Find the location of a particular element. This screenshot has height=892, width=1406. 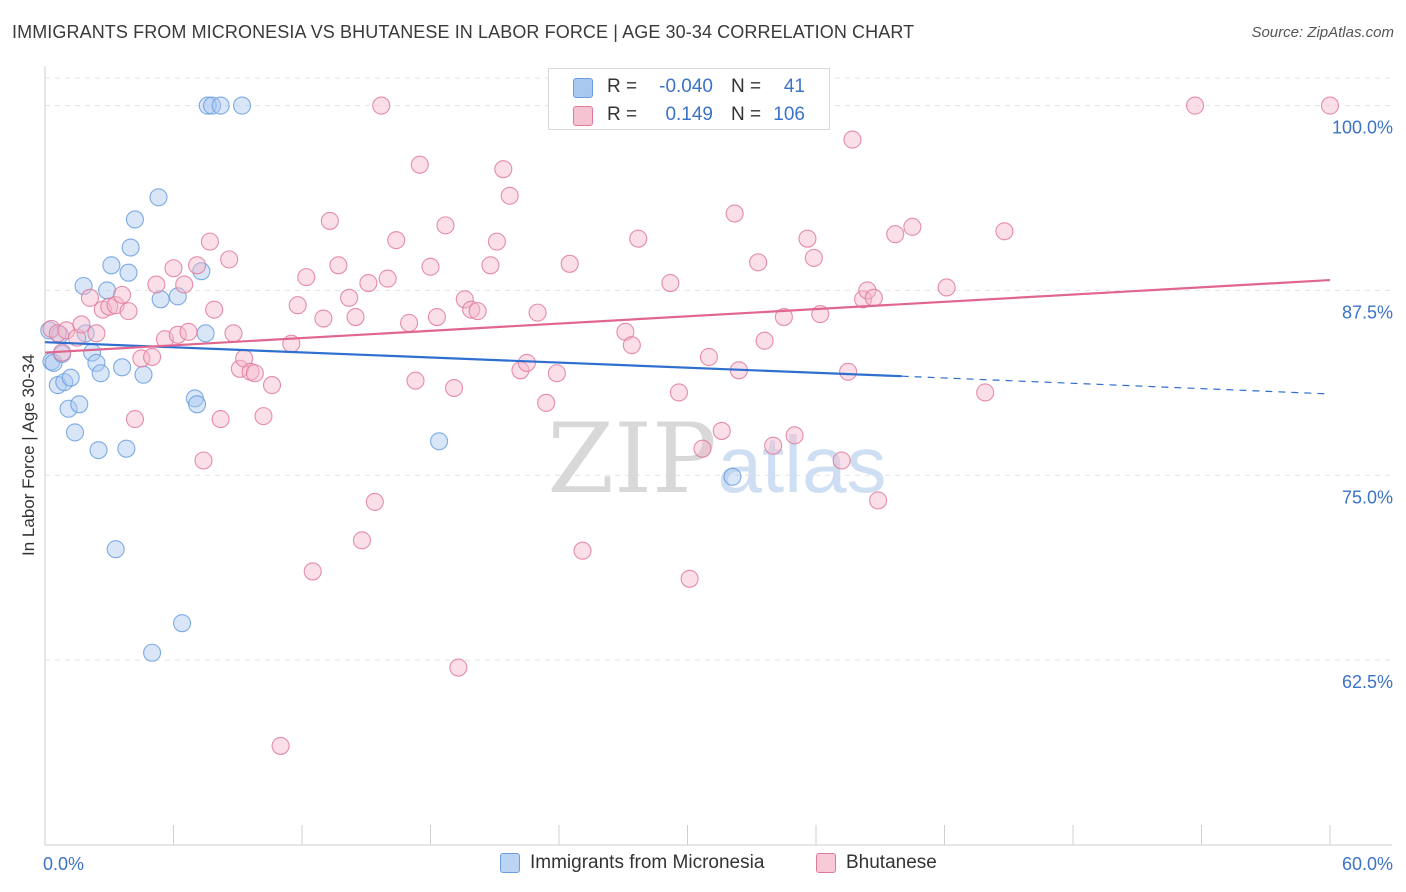

stats-row-micronesia: R = -0.040 N = 41 is located at coordinates (689, 87).